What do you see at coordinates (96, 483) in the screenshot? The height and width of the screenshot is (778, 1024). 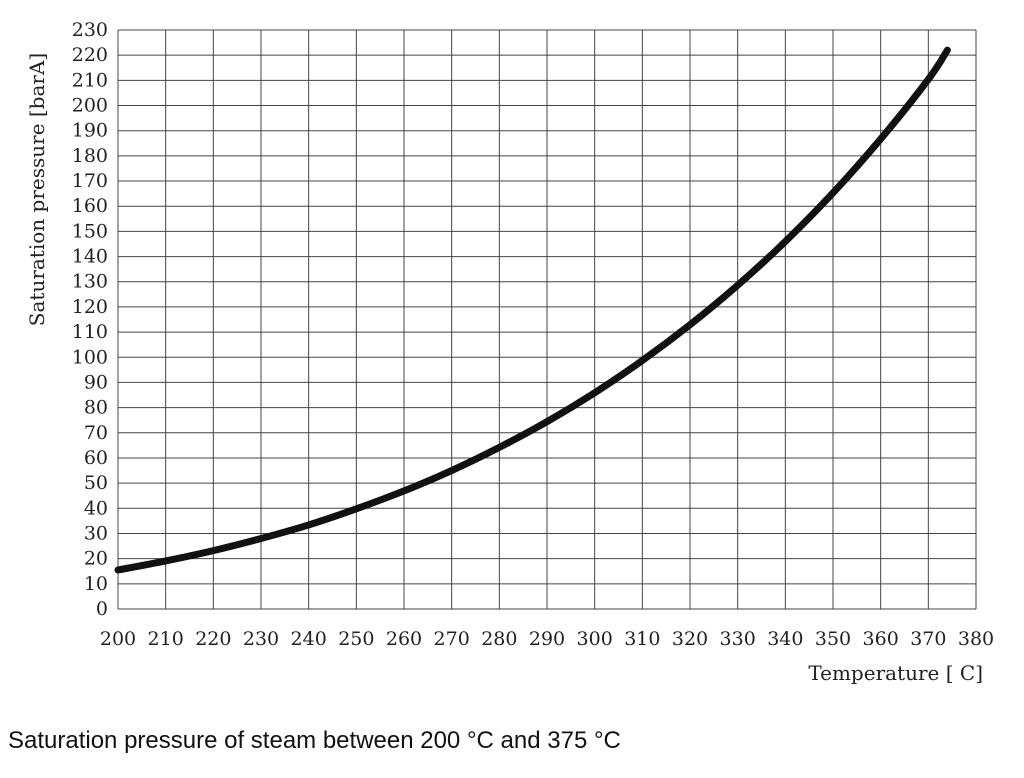 I see `y-tick-label: 50` at bounding box center [96, 483].